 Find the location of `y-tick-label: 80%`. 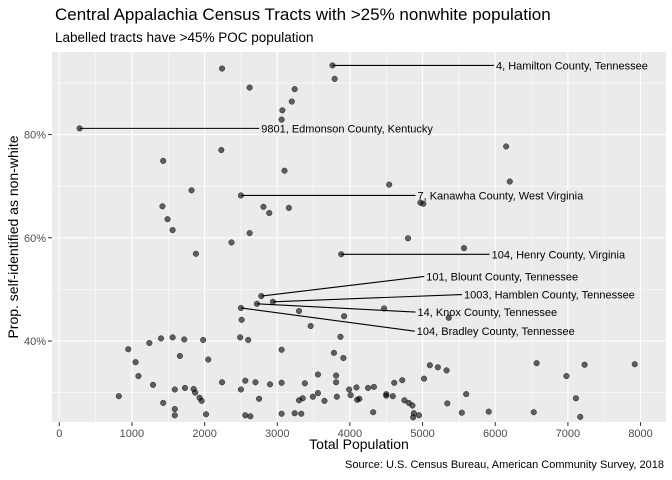

y-tick-label: 80% is located at coordinates (35, 136).